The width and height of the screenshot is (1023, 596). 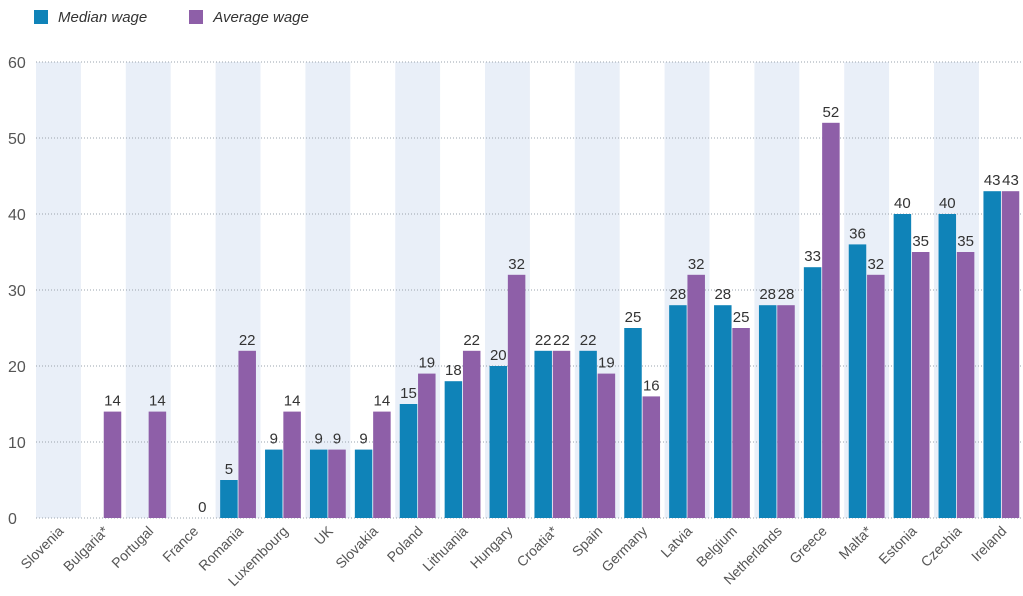 I want to click on x-category-label: Slovakia, so click(x=356, y=547).